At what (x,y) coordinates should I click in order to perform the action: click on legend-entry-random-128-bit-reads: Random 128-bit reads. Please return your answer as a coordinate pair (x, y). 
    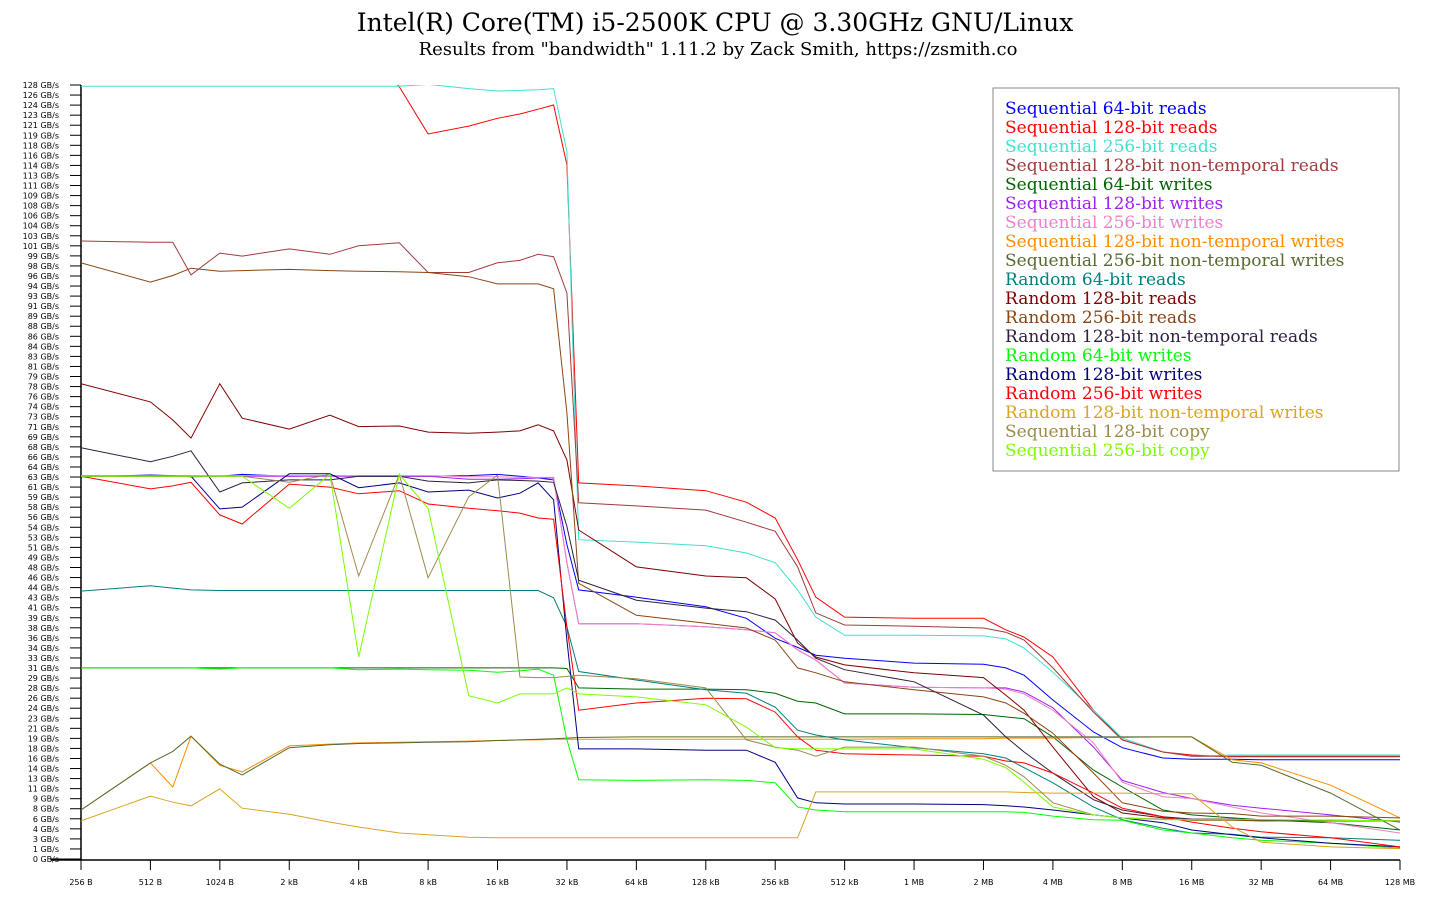
    Looking at the image, I should click on (1101, 299).